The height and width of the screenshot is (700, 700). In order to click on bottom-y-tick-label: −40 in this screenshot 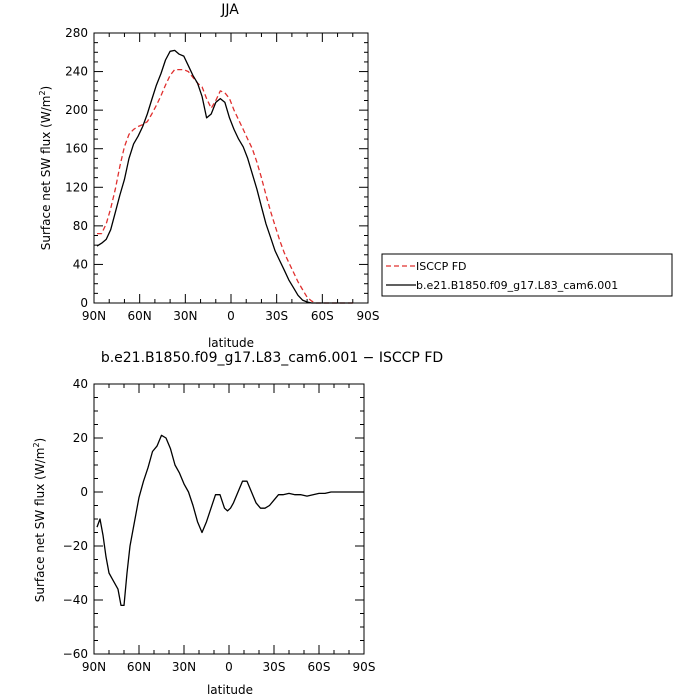, I will do `click(75, 600)`.